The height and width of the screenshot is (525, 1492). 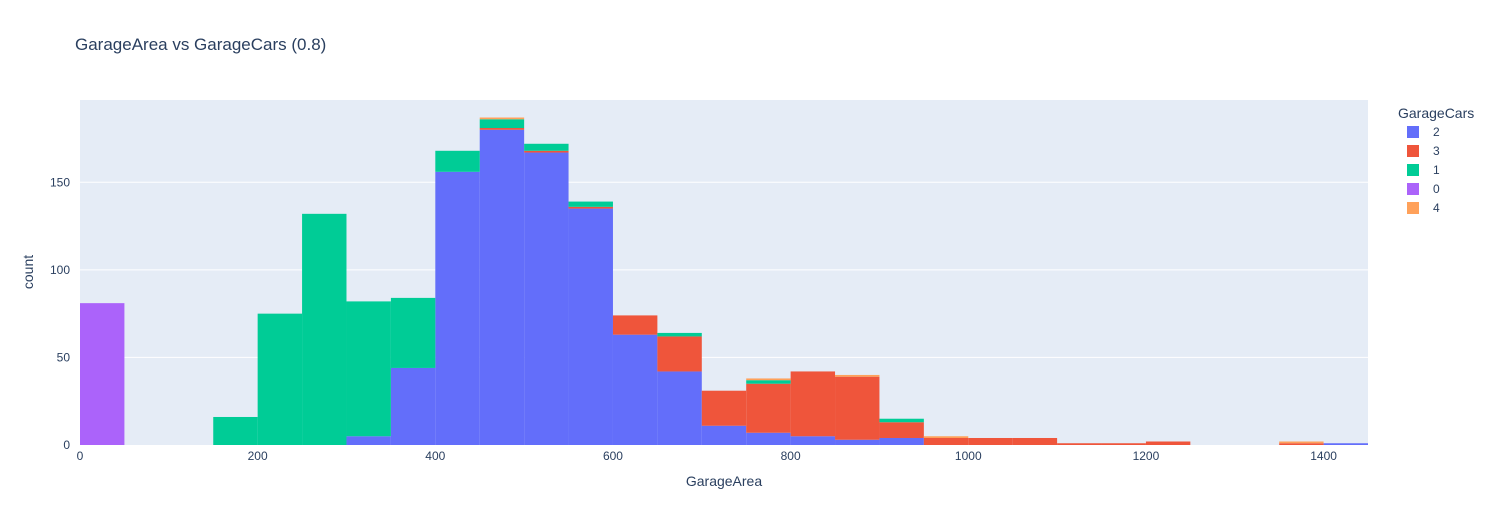 I want to click on y-tick-label: 150, so click(x=60, y=182).